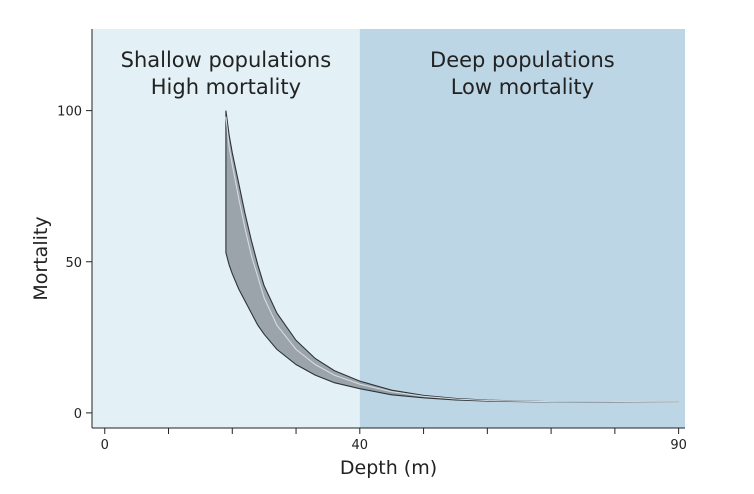 The height and width of the screenshot is (494, 754). I want to click on y-axis-title: Mortality, so click(41, 258).